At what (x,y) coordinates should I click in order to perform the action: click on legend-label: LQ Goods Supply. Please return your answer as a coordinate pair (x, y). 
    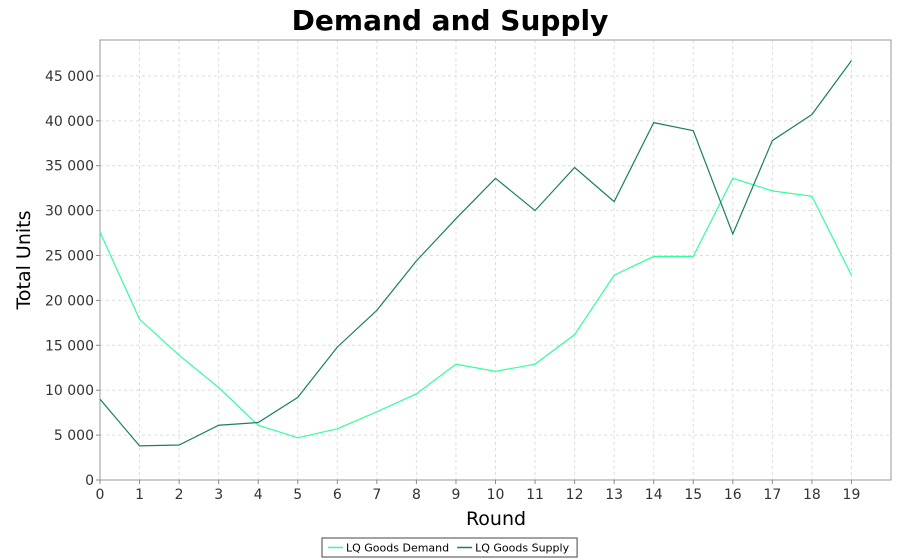
    Looking at the image, I should click on (522, 548).